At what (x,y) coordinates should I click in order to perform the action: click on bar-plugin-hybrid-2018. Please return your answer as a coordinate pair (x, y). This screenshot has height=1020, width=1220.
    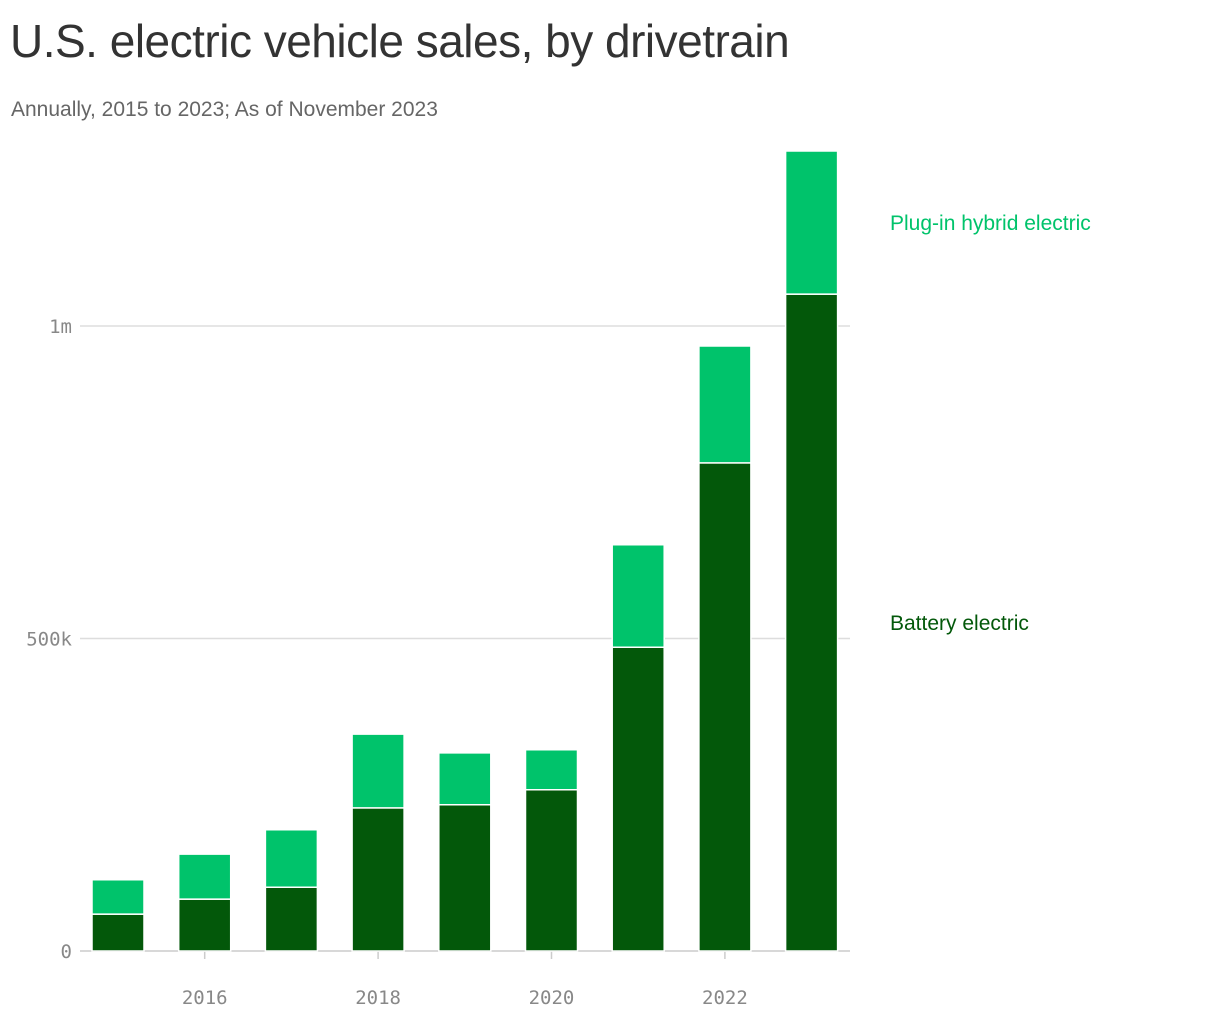
    Looking at the image, I should click on (378, 771).